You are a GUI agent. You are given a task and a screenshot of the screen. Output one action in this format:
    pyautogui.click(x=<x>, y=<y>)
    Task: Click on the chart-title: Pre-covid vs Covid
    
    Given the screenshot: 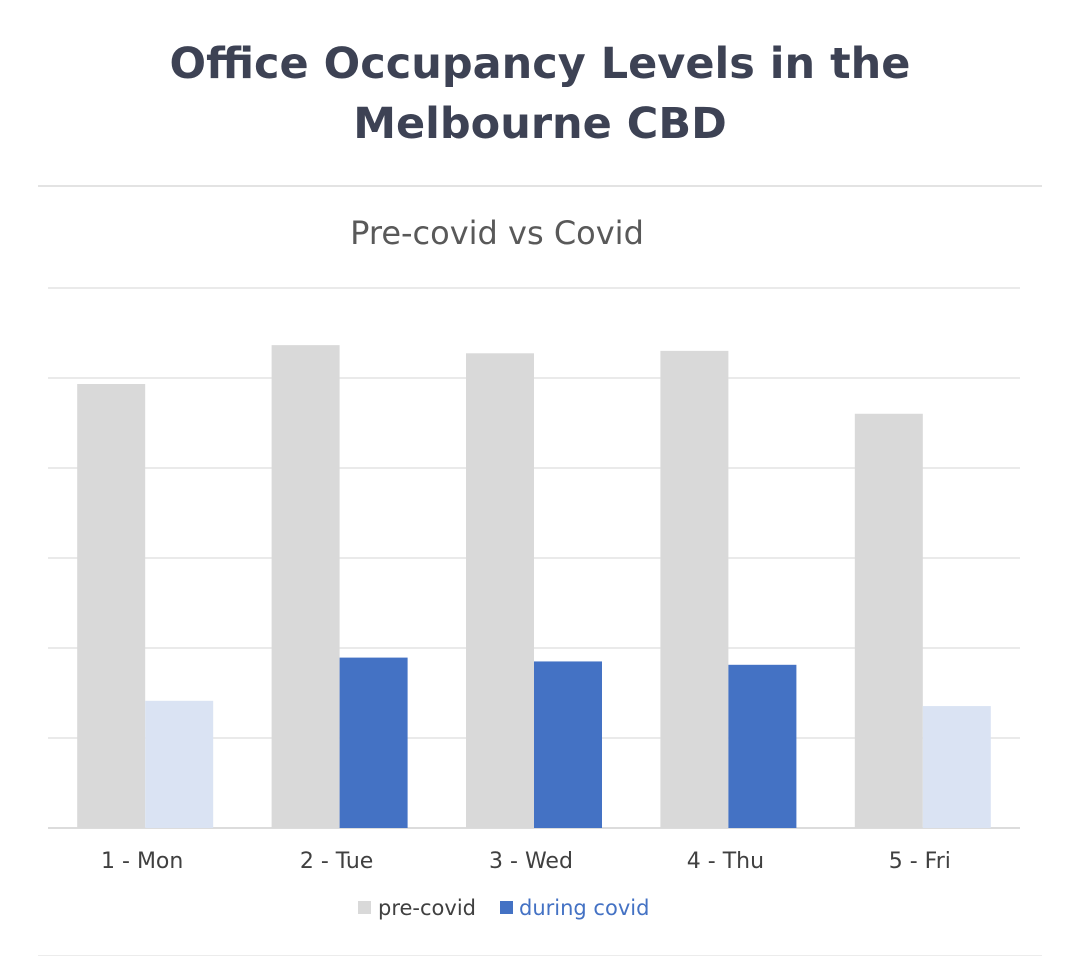 What is the action you would take?
    pyautogui.click(x=497, y=233)
    